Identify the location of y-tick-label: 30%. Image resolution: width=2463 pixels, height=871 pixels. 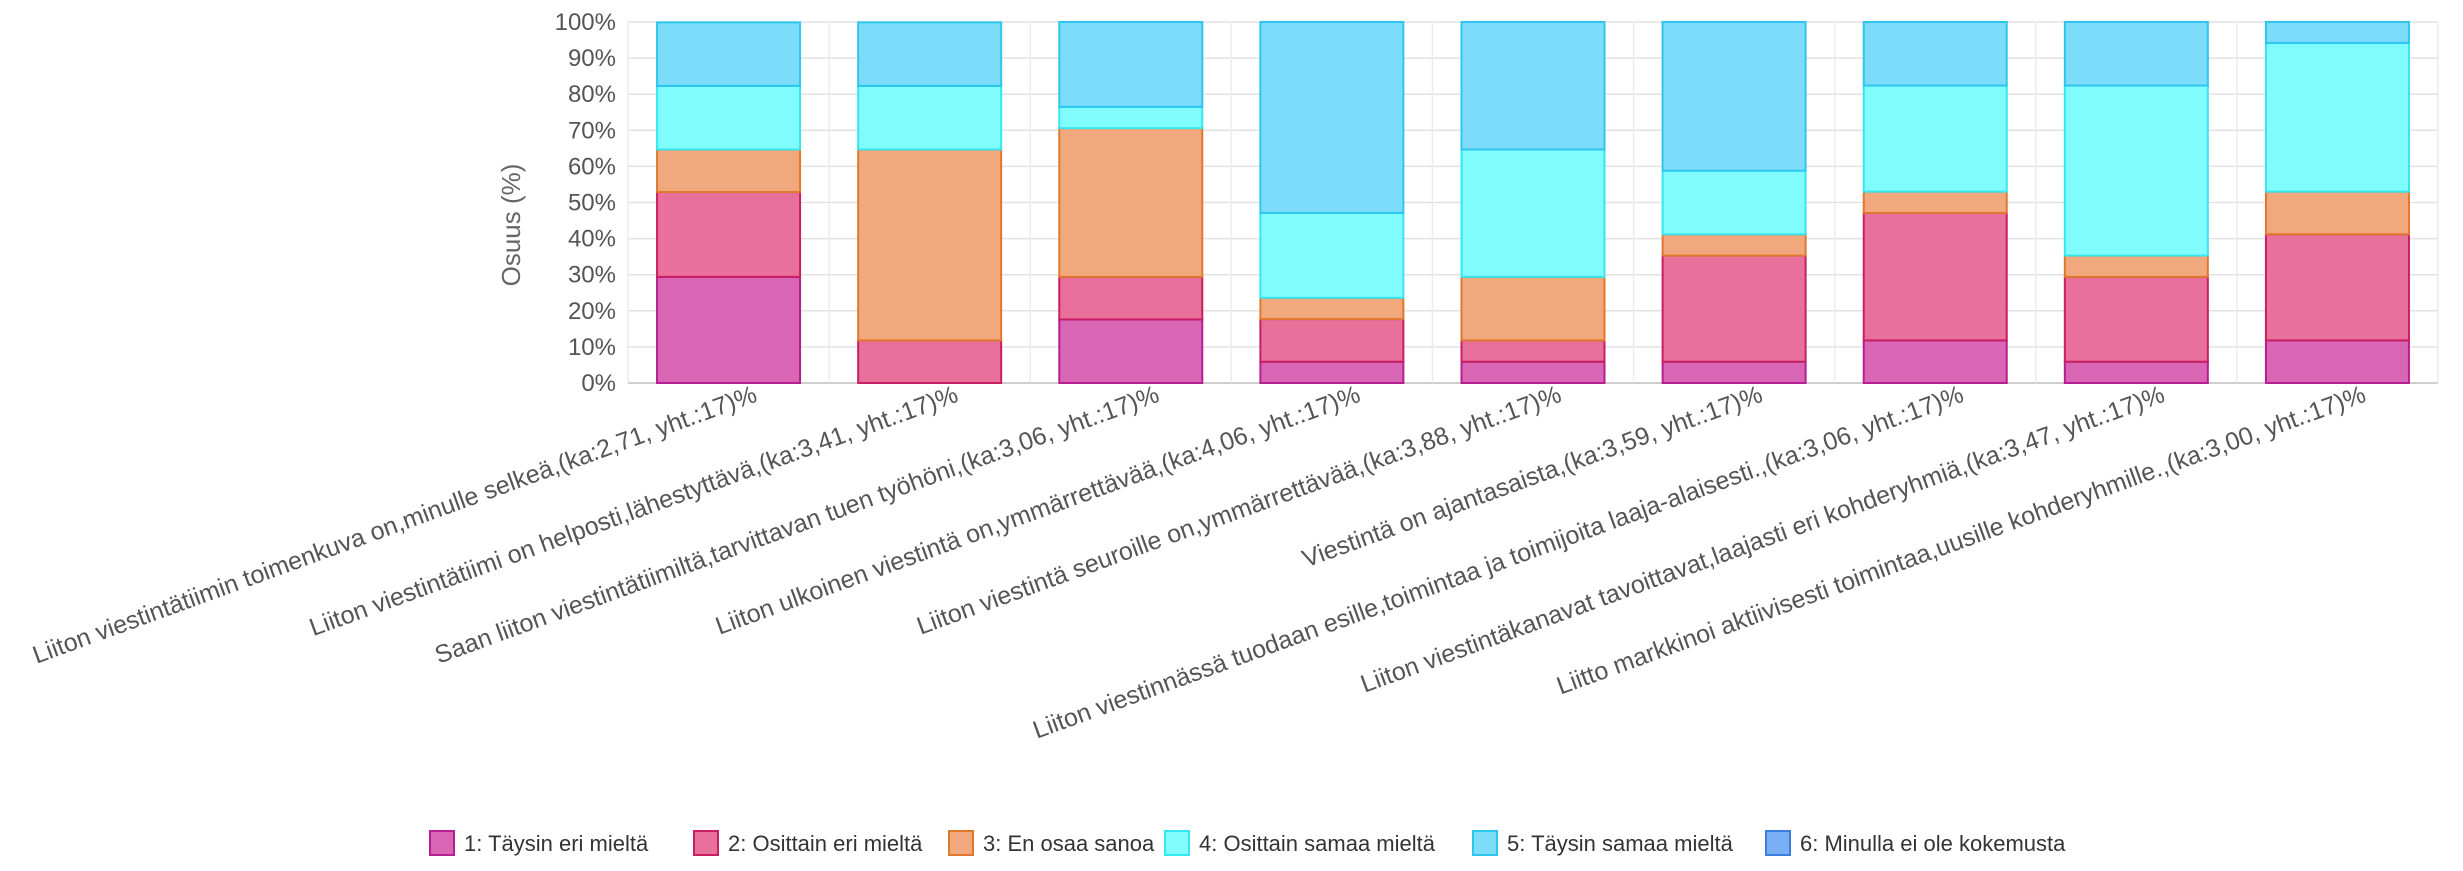
(592, 275).